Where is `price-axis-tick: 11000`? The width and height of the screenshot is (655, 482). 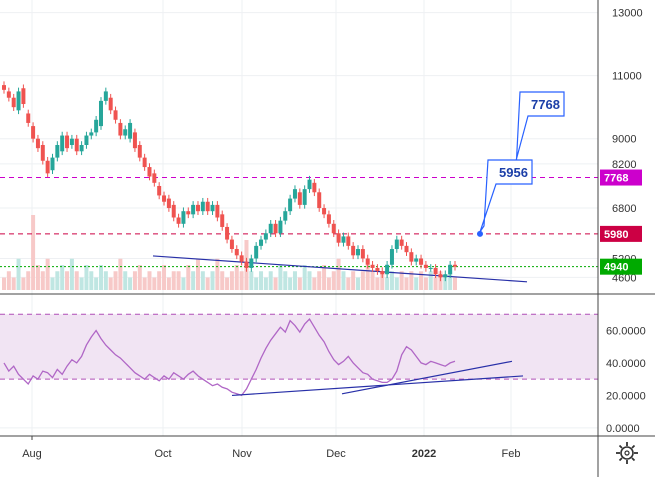
price-axis-tick: 11000 is located at coordinates (627, 77).